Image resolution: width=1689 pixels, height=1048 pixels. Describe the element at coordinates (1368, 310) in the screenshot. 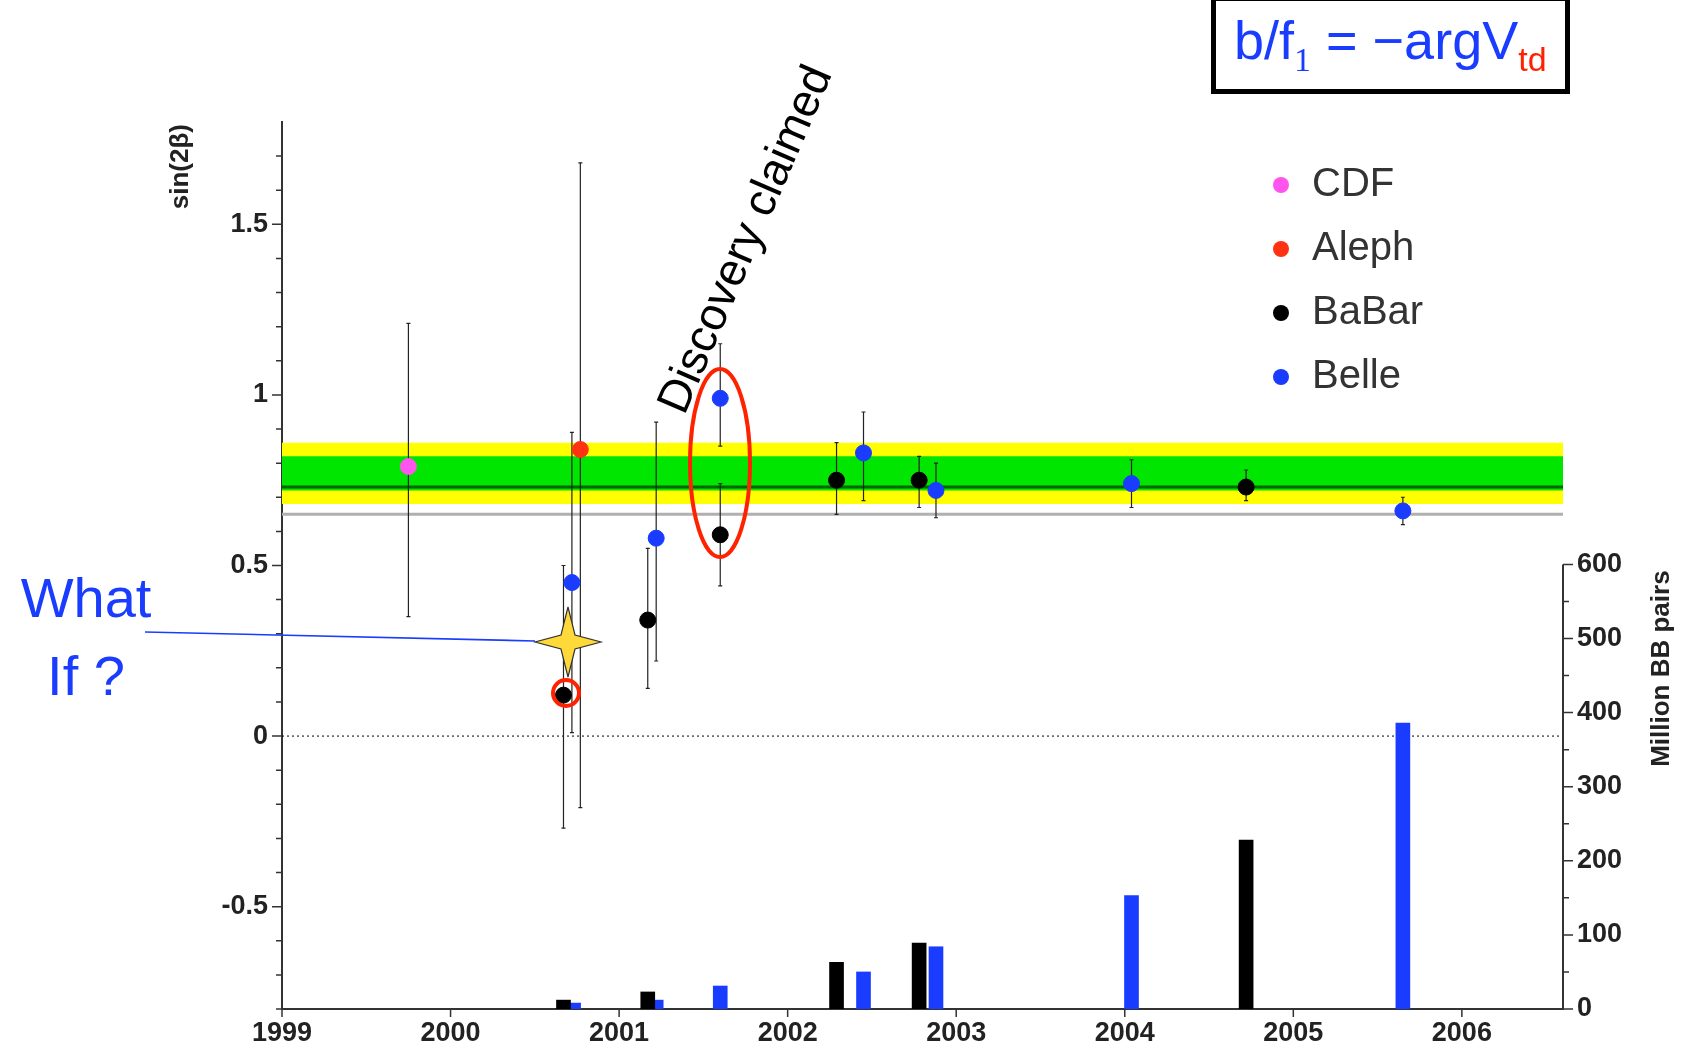

I see `legend-label: BaBar` at that location.